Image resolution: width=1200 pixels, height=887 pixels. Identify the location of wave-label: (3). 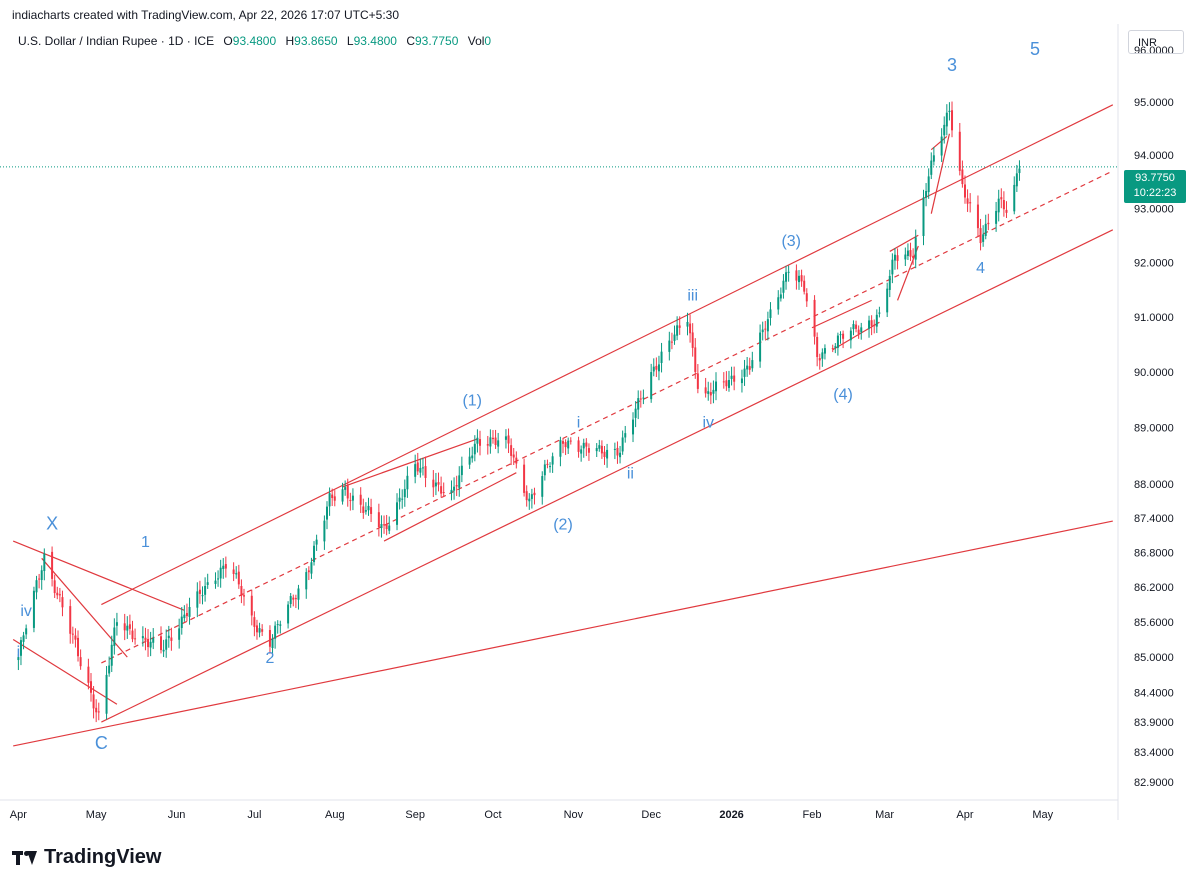
(791, 241).